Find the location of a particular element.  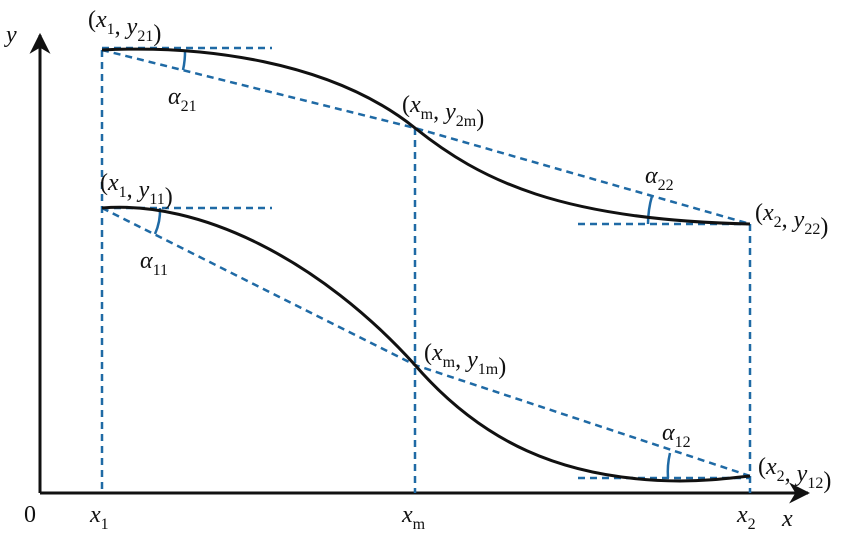

point-label: α22 is located at coordinates (659, 178).